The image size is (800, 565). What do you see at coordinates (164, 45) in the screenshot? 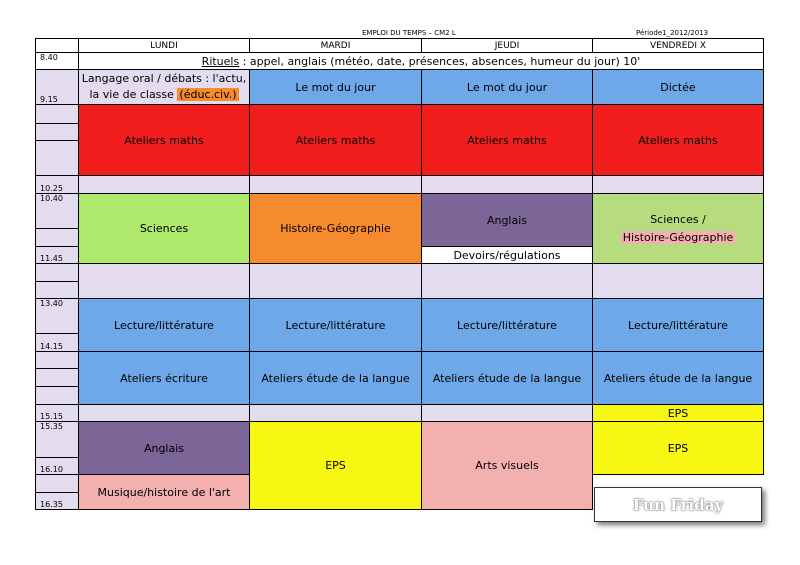
I see `day-monday: LUNDI` at bounding box center [164, 45].